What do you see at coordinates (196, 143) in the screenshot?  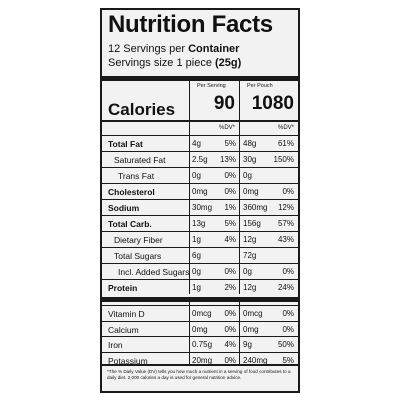 I see `serving-amount: 4g` at bounding box center [196, 143].